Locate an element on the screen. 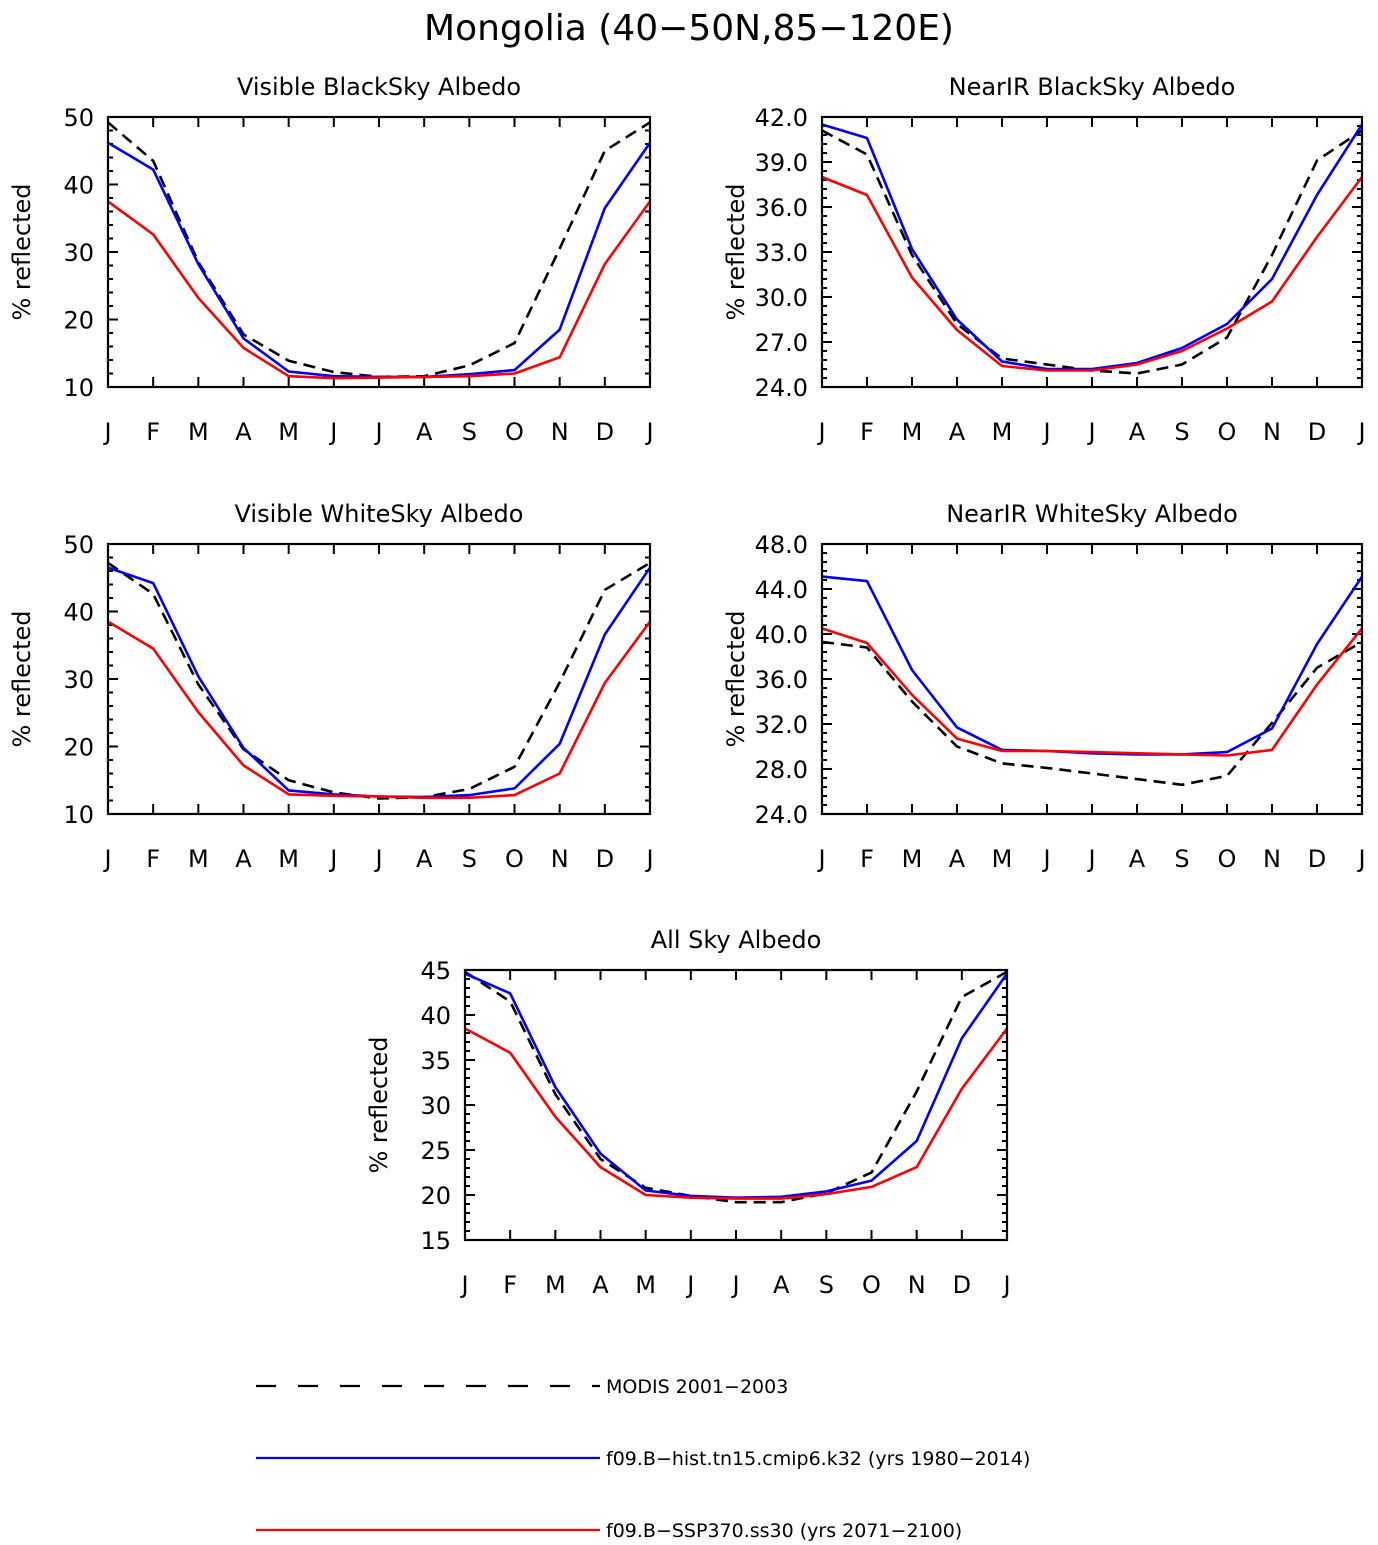 This screenshot has width=1378, height=1545. ytick-label-all-sky: 30 is located at coordinates (435, 1106).